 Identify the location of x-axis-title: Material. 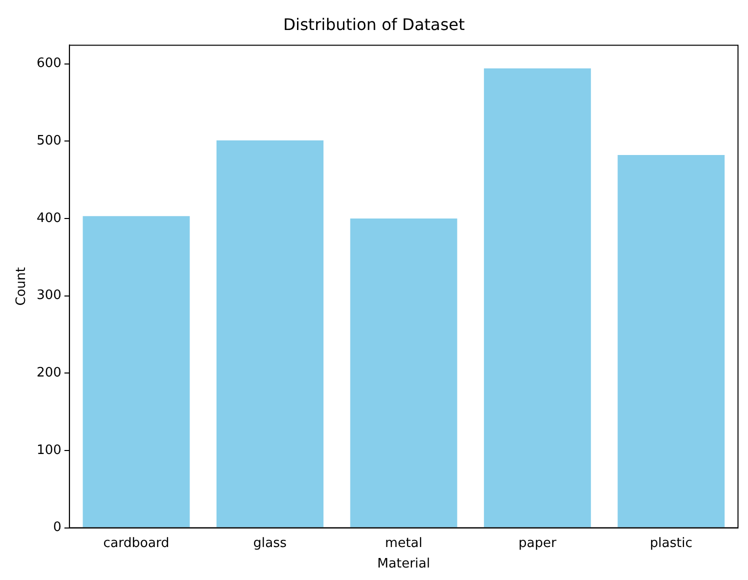
(403, 564).